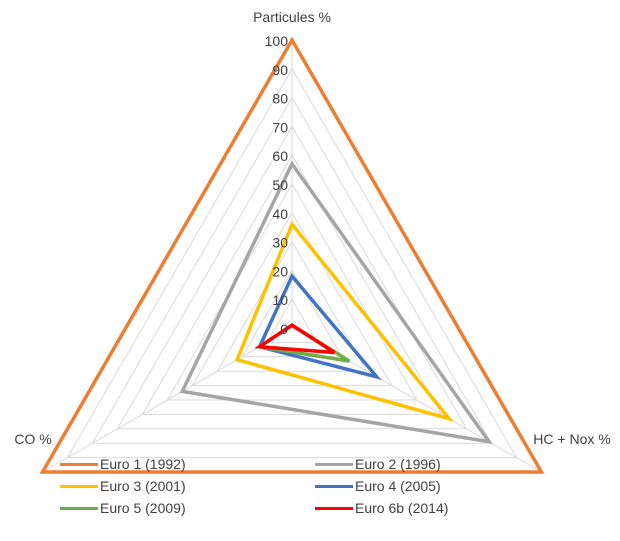 Image resolution: width=620 pixels, height=541 pixels. What do you see at coordinates (280, 185) in the screenshot?
I see `tick-label: 50` at bounding box center [280, 185].